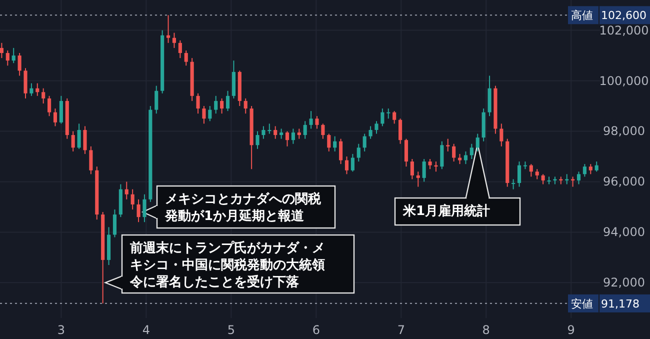  Describe the element at coordinates (316, 330) in the screenshot. I see `x-tick-label: 6` at that location.